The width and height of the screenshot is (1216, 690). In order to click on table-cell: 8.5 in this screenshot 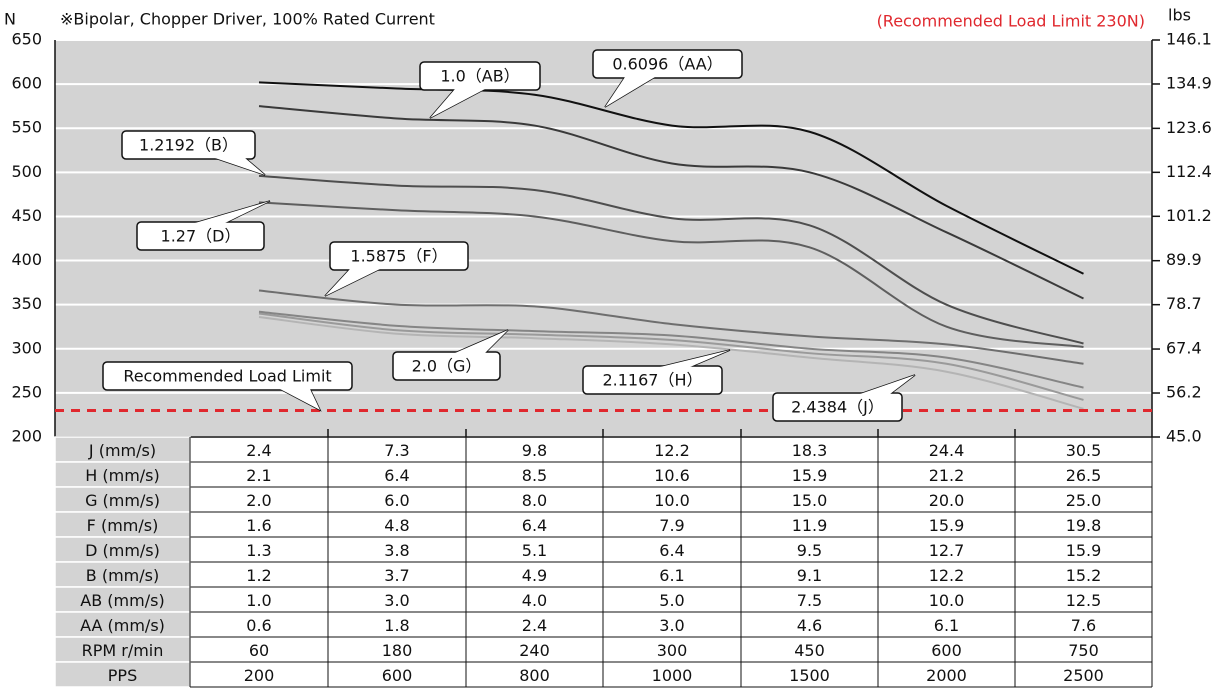, I will do `click(534, 475)`.